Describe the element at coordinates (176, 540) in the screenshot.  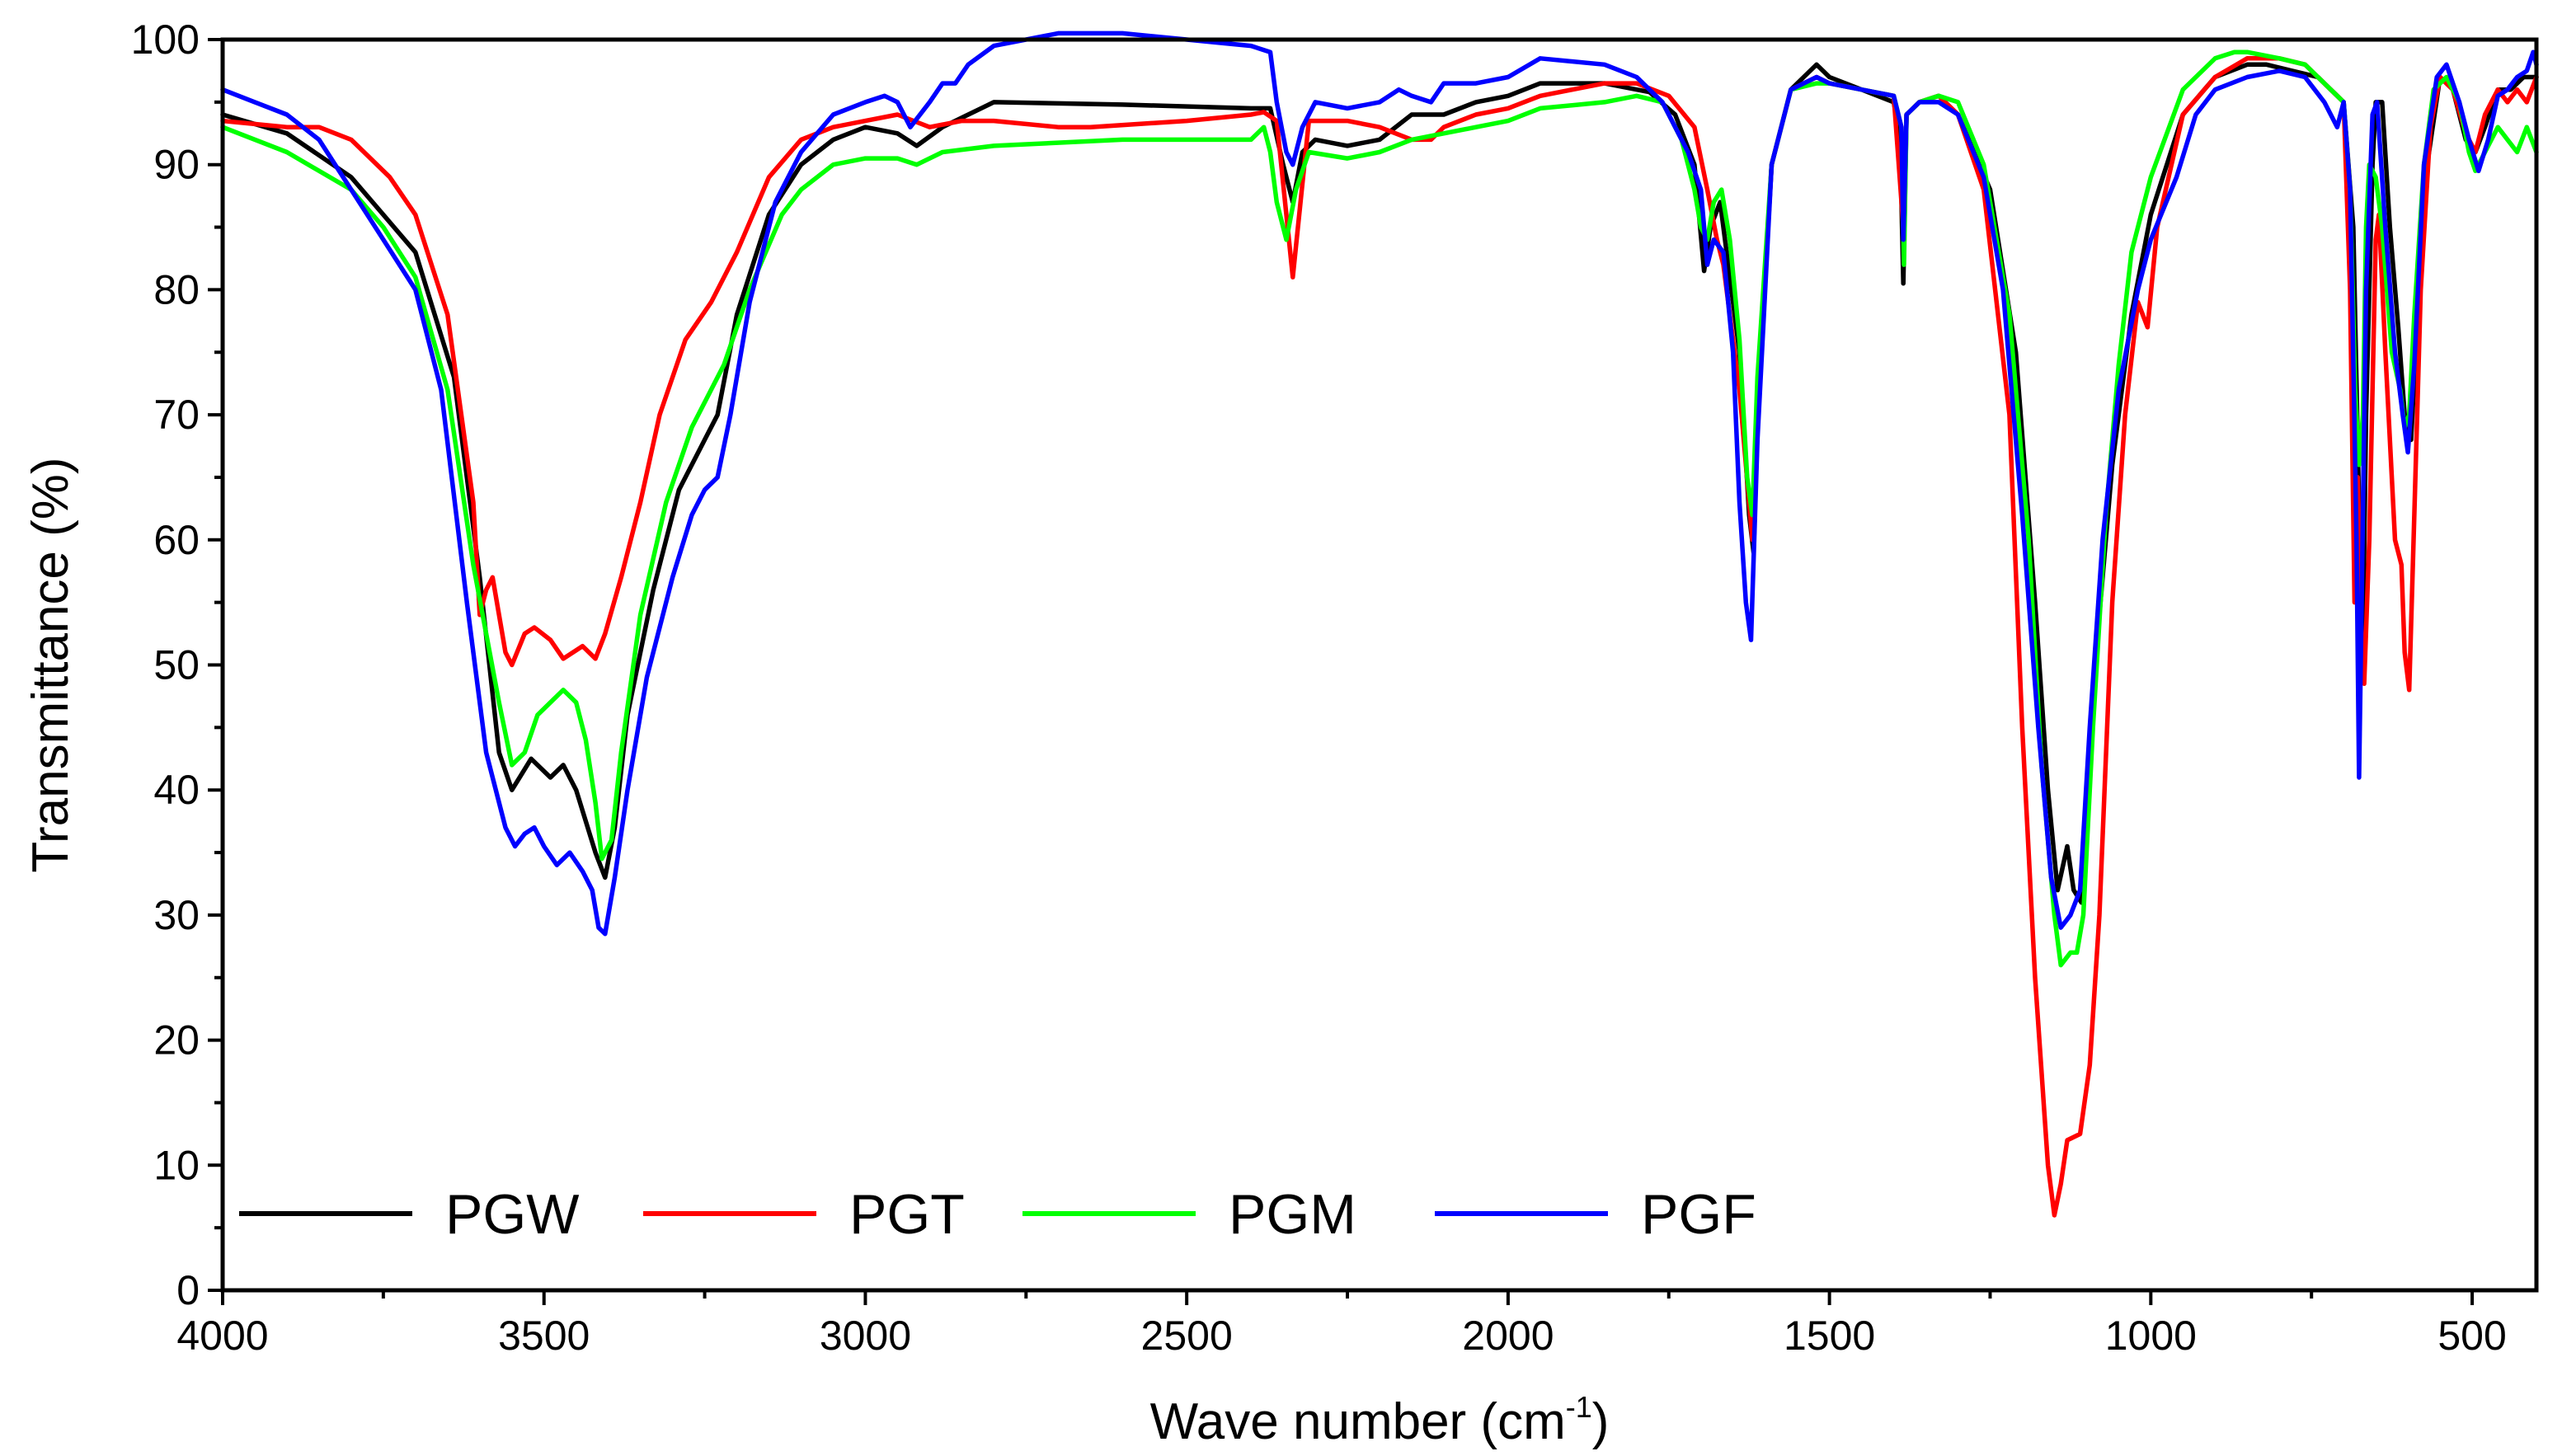
I see `y-tick-label: 60` at that location.